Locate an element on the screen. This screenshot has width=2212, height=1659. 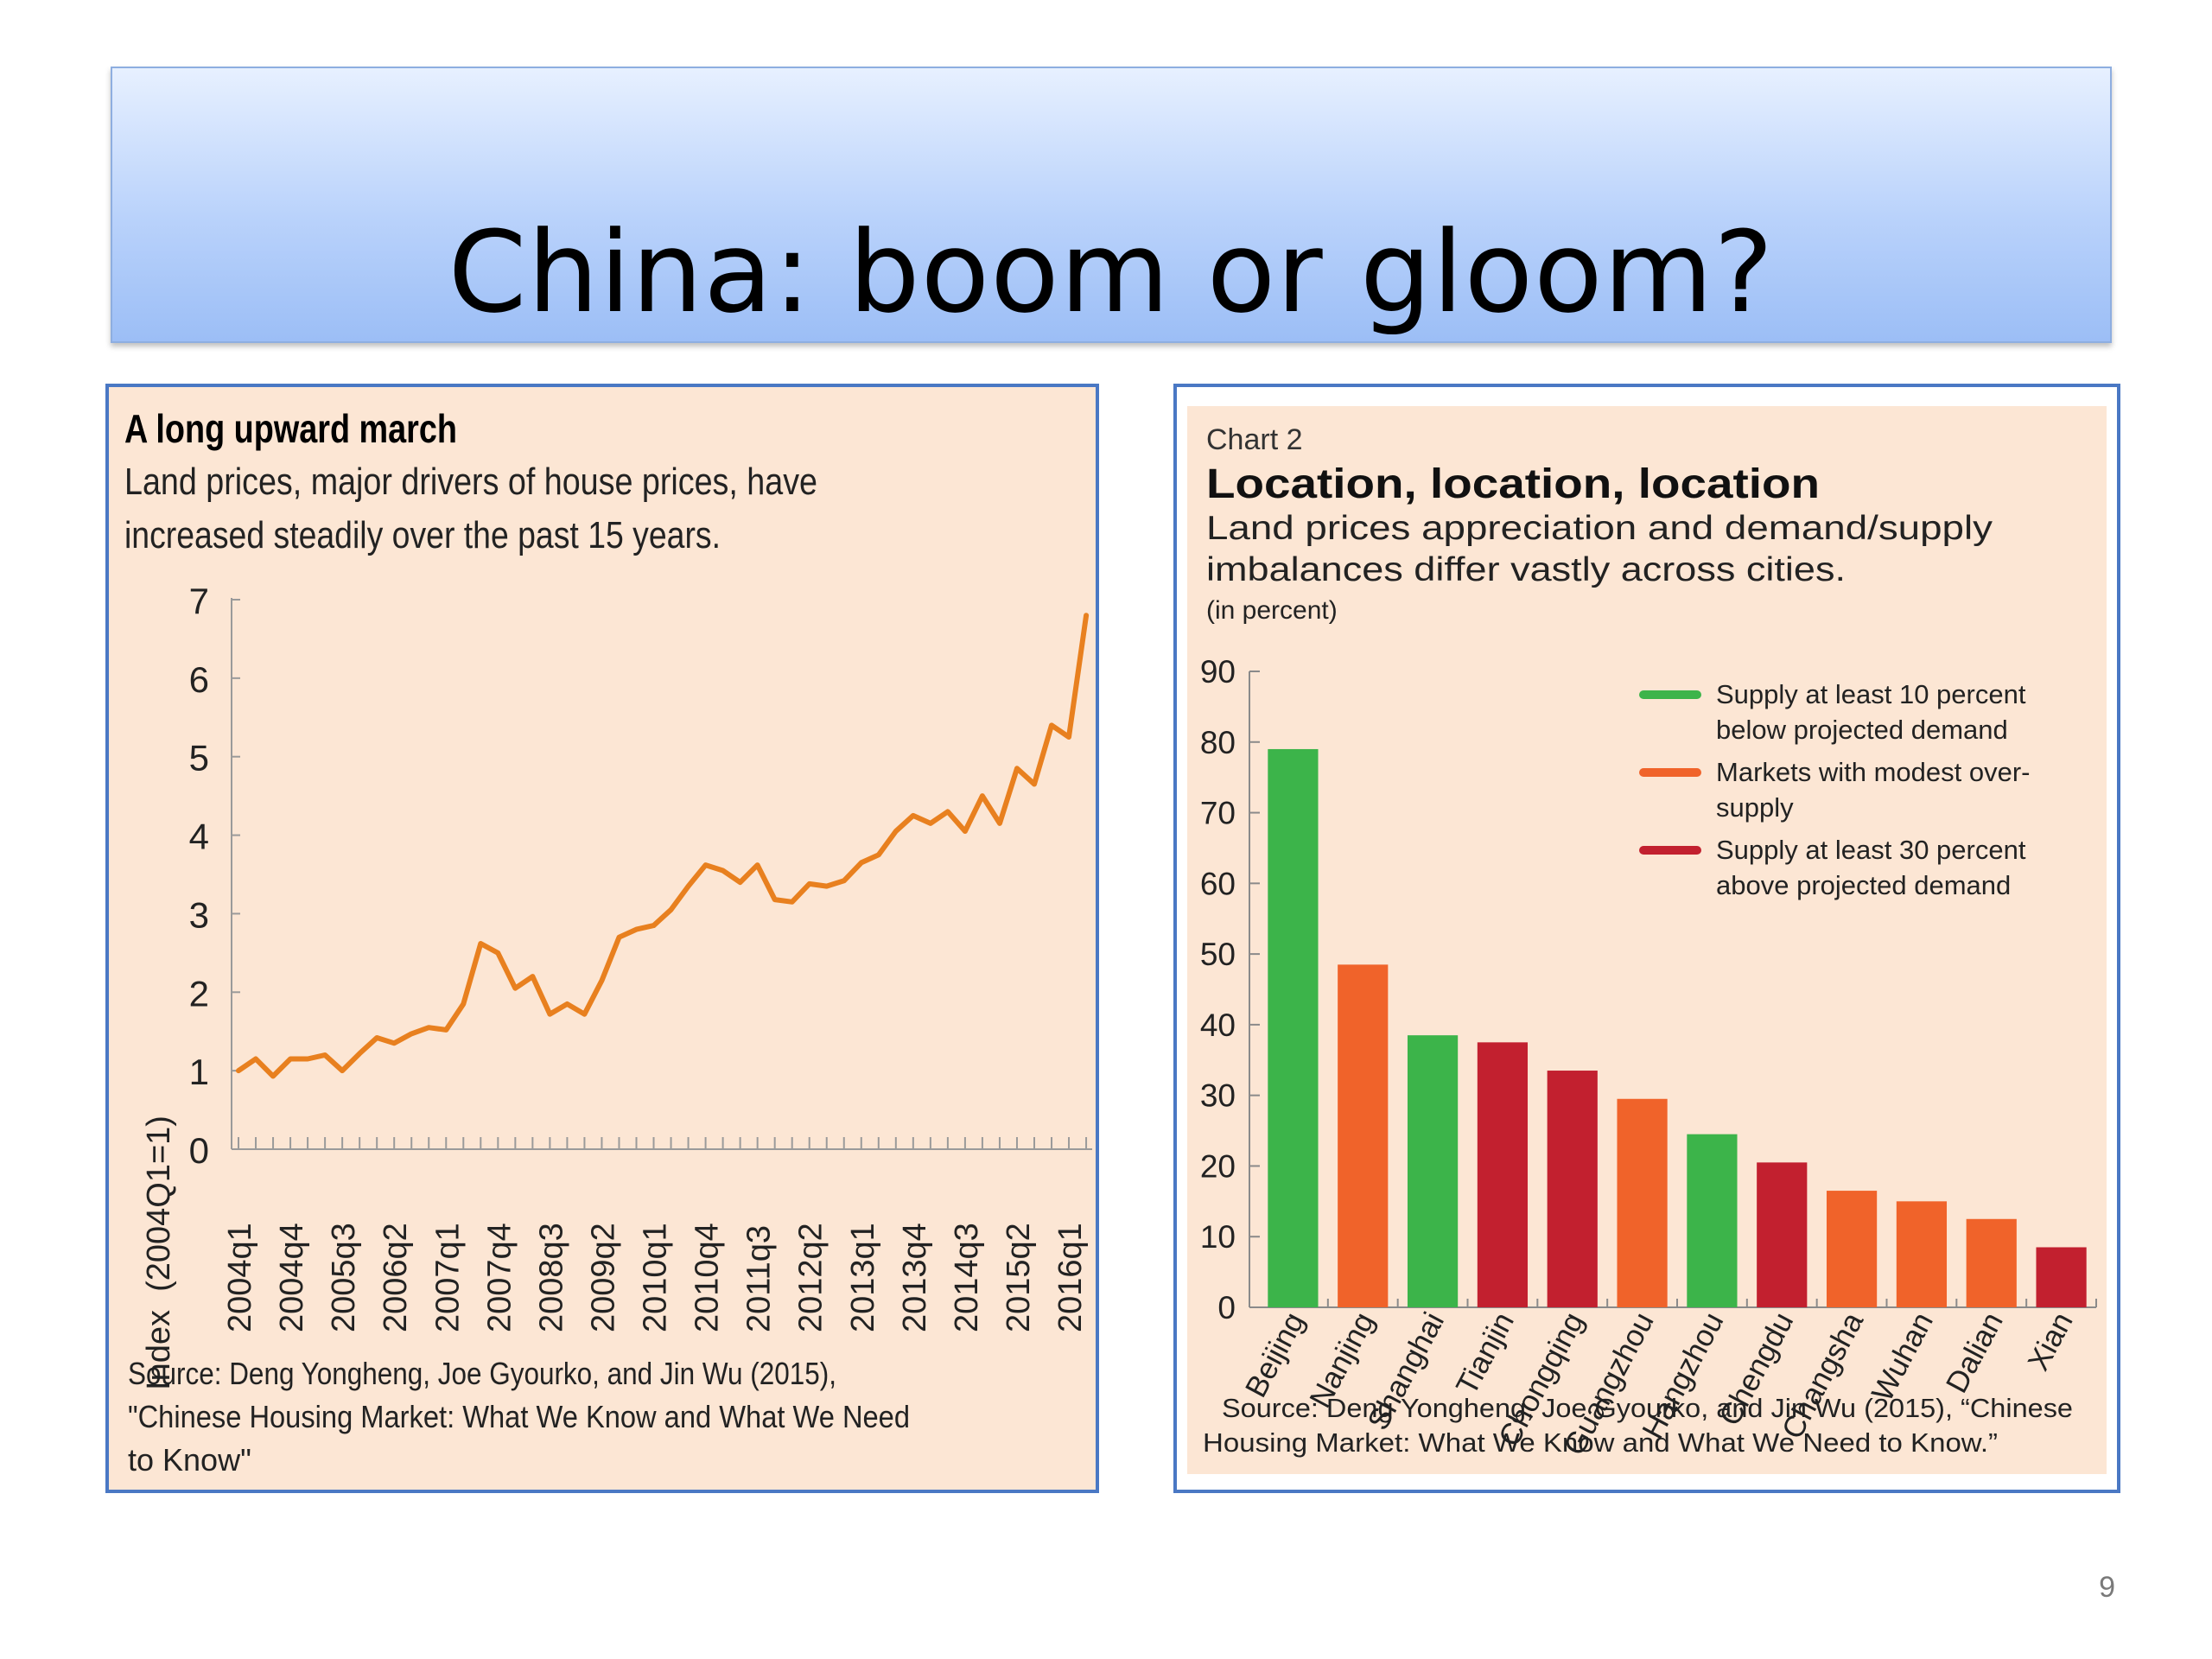
chart1-x-tick-label: 2012q2 is located at coordinates (811, 1277).